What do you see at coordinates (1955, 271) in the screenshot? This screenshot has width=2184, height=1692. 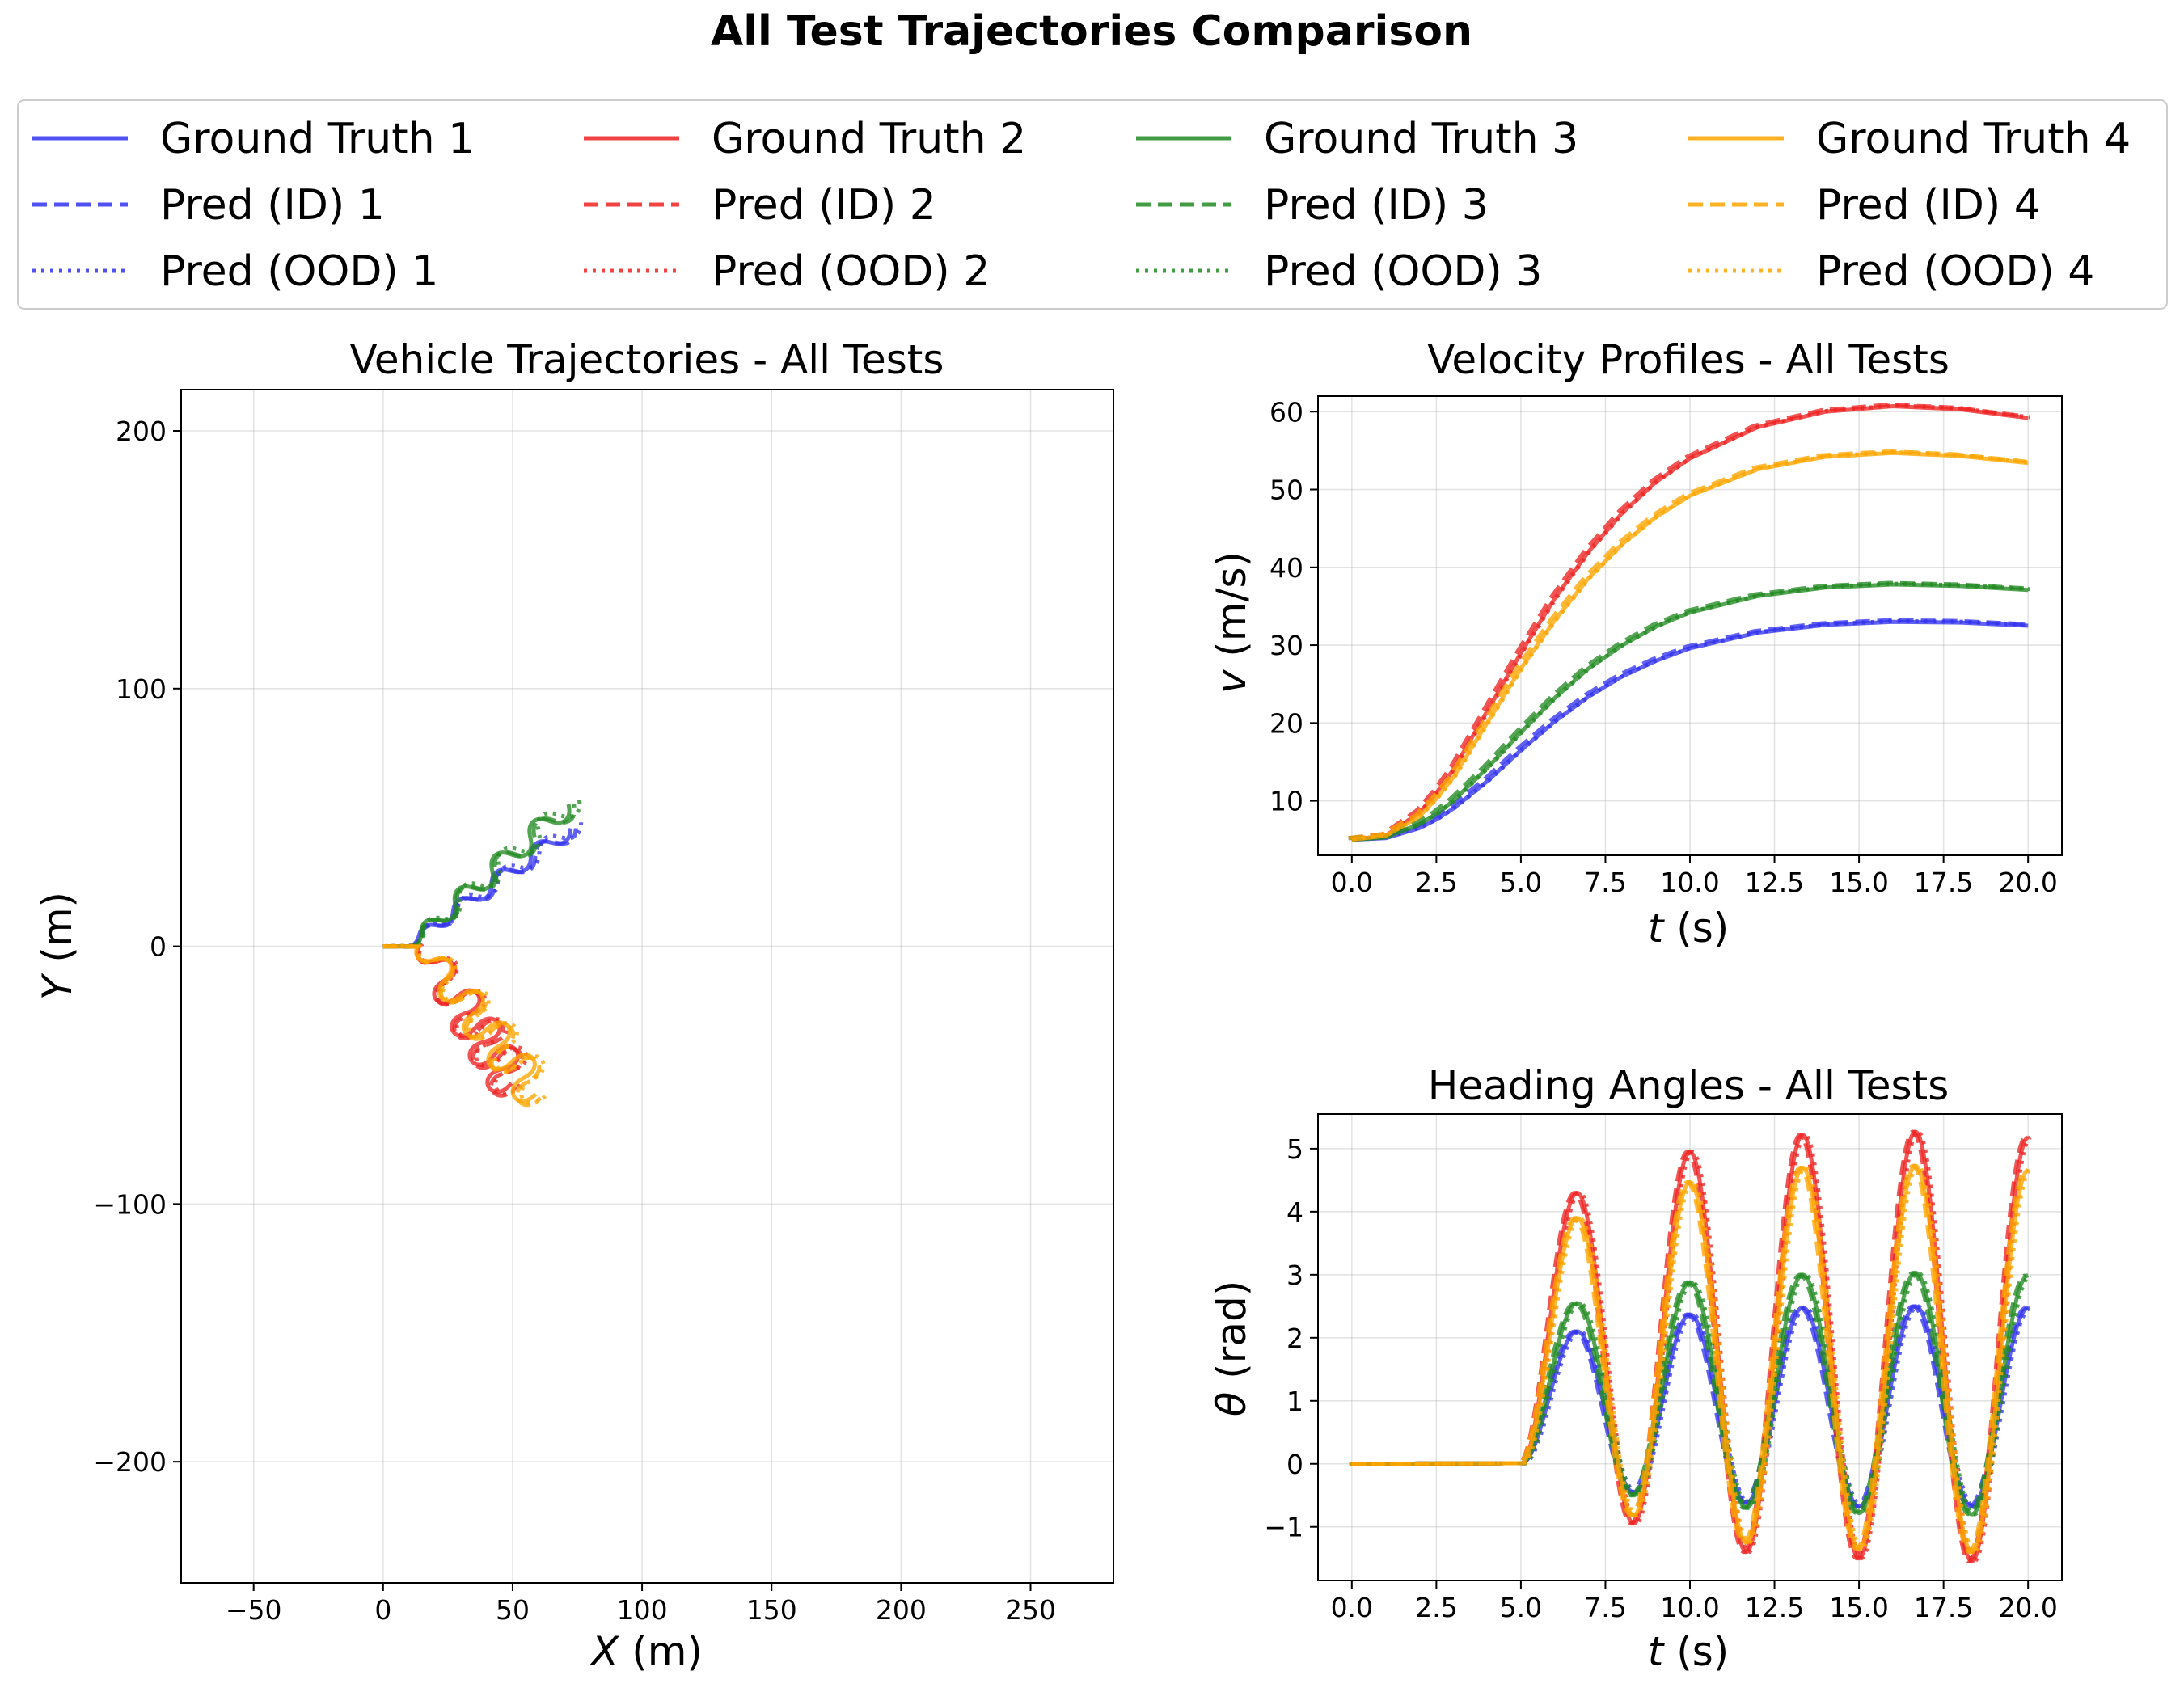 I see `legend-label: Pred (OOD) 4` at bounding box center [1955, 271].